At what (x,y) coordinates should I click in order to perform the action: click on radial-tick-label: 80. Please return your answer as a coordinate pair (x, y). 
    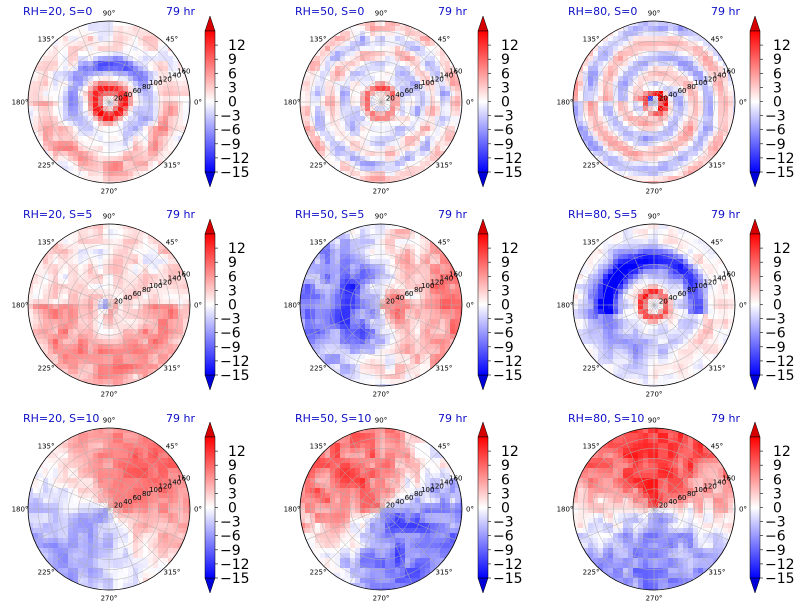
    Looking at the image, I should click on (146, 87).